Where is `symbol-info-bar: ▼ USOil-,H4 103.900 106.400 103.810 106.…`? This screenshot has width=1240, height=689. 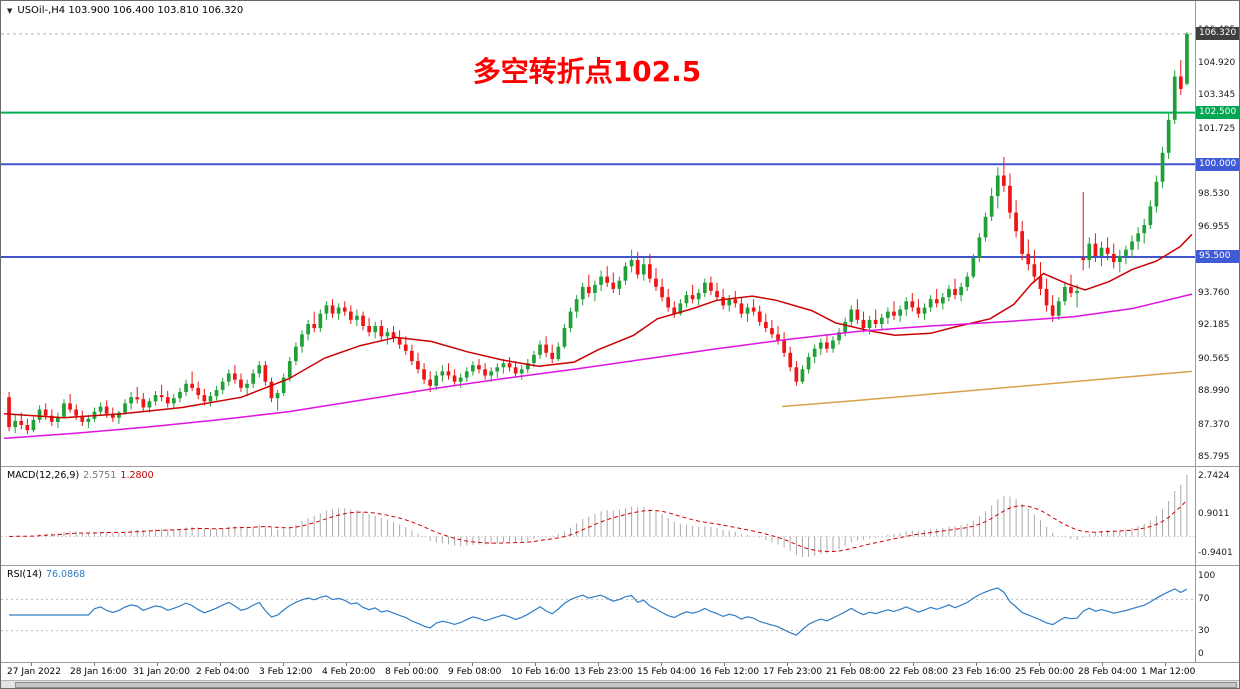 symbol-info-bar: ▼ USOil-,H4 103.900 106.400 103.810 106.… is located at coordinates (125, 10).